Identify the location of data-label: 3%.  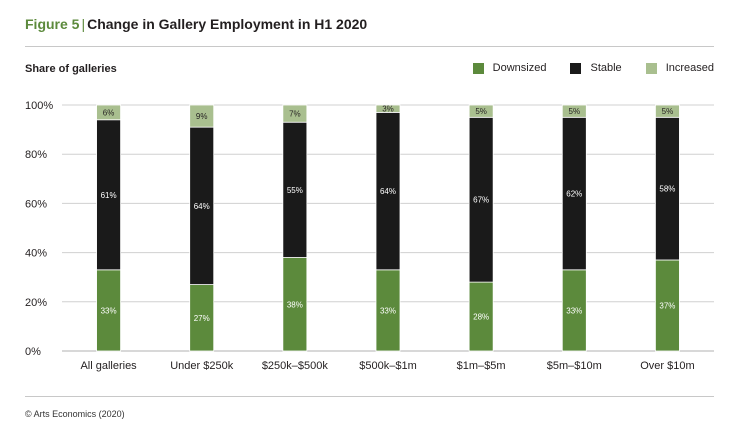
(388, 109).